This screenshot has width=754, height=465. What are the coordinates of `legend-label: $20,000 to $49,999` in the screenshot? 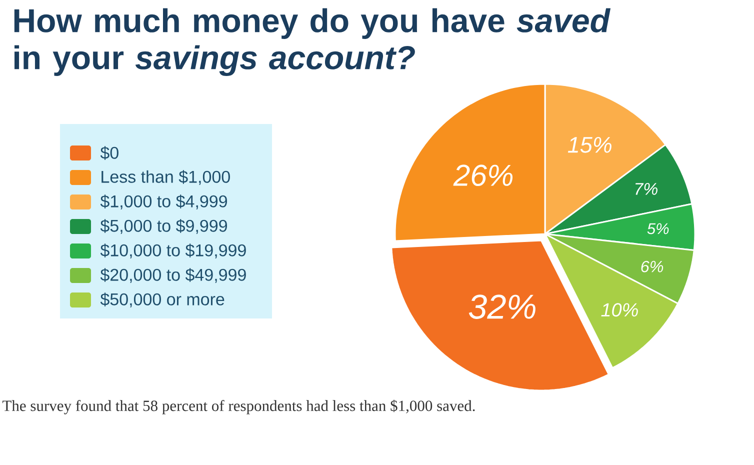 It's located at (173, 275).